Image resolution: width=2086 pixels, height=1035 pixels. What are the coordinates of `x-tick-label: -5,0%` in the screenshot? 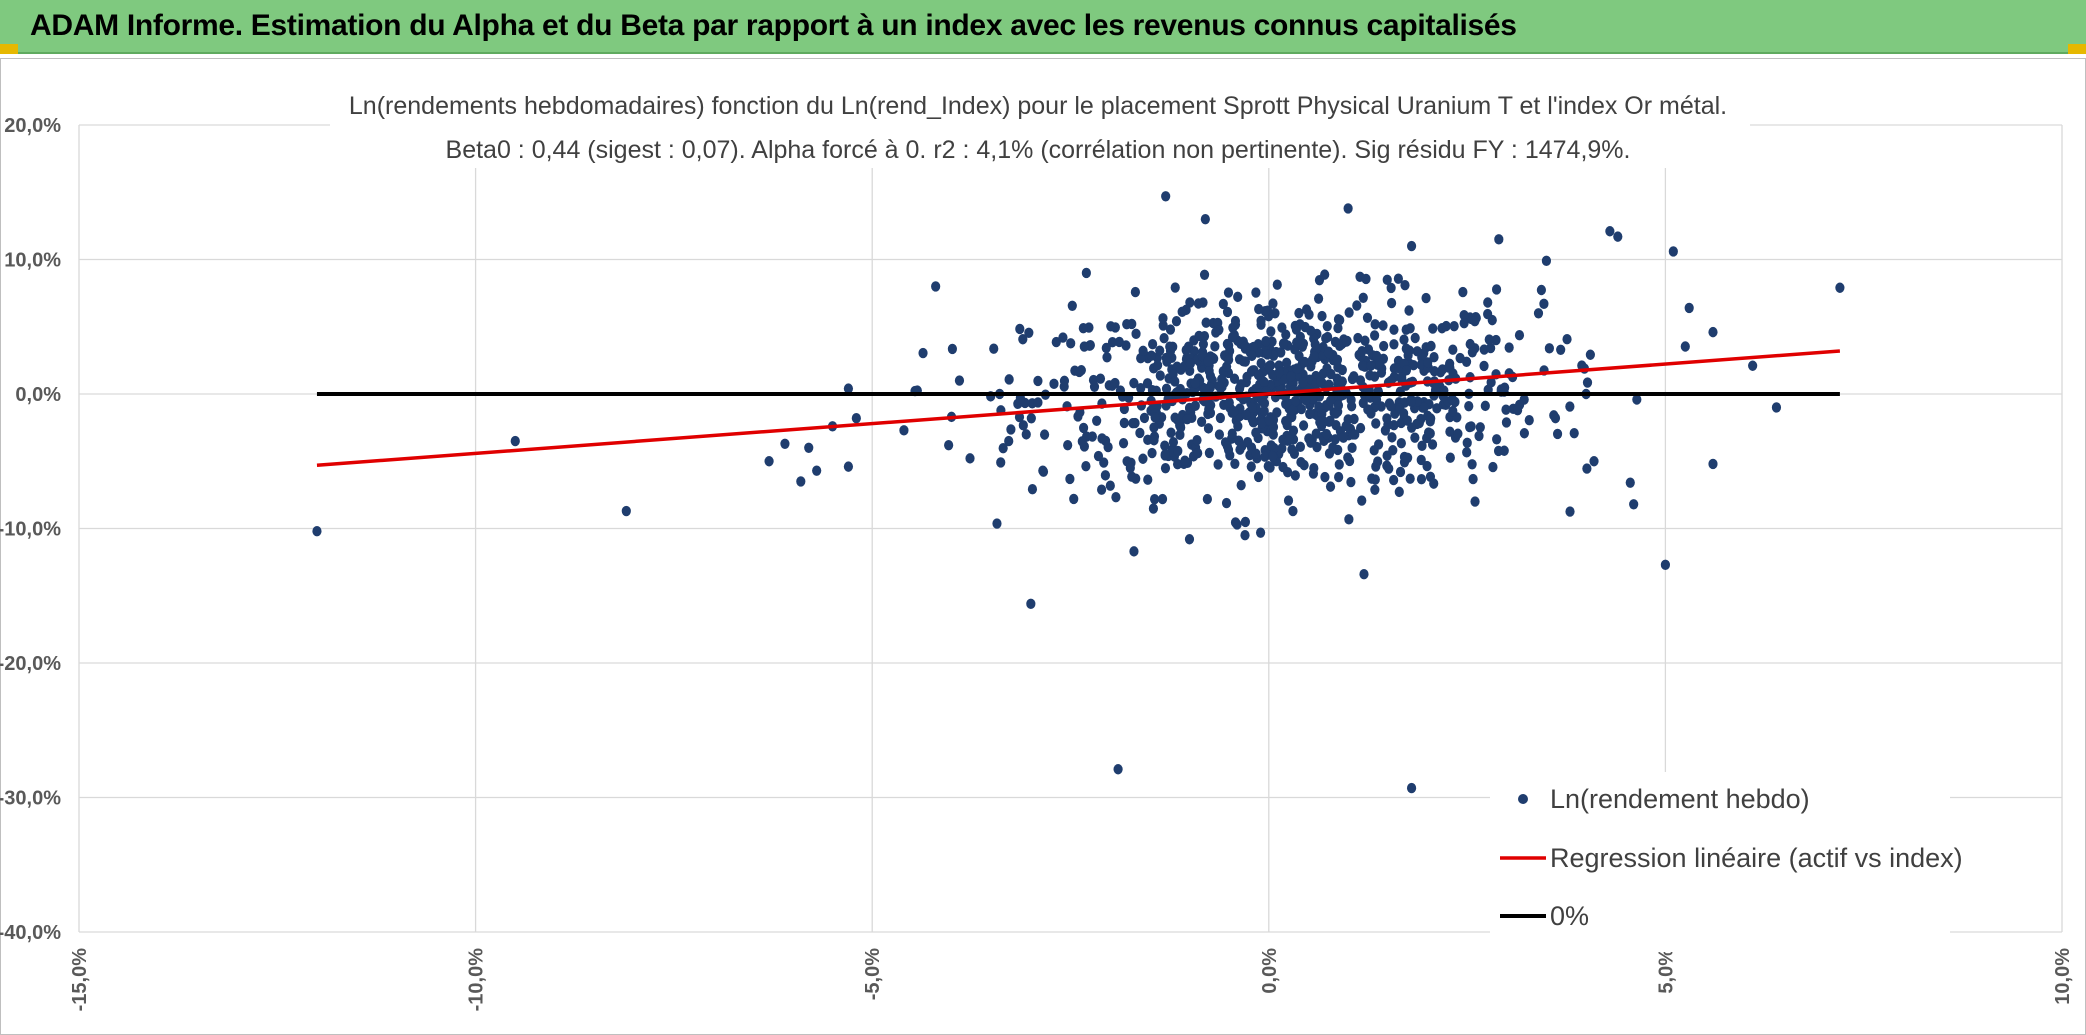 It's located at (873, 974).